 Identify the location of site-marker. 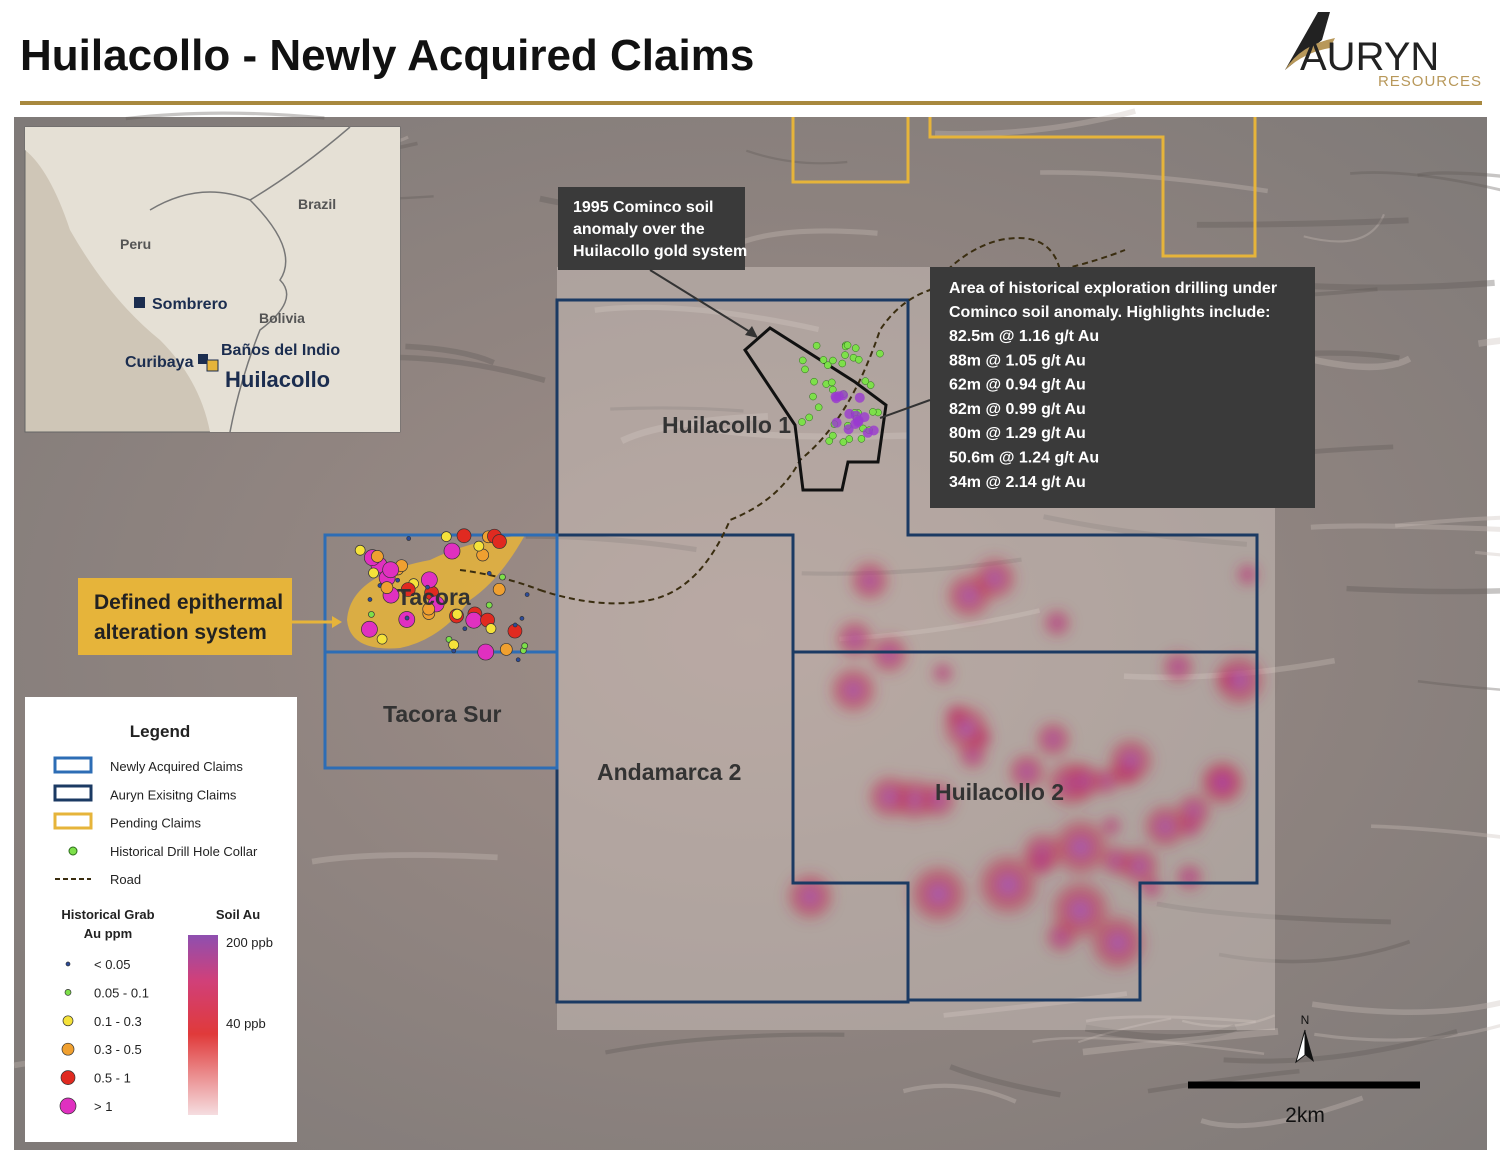
(203, 359).